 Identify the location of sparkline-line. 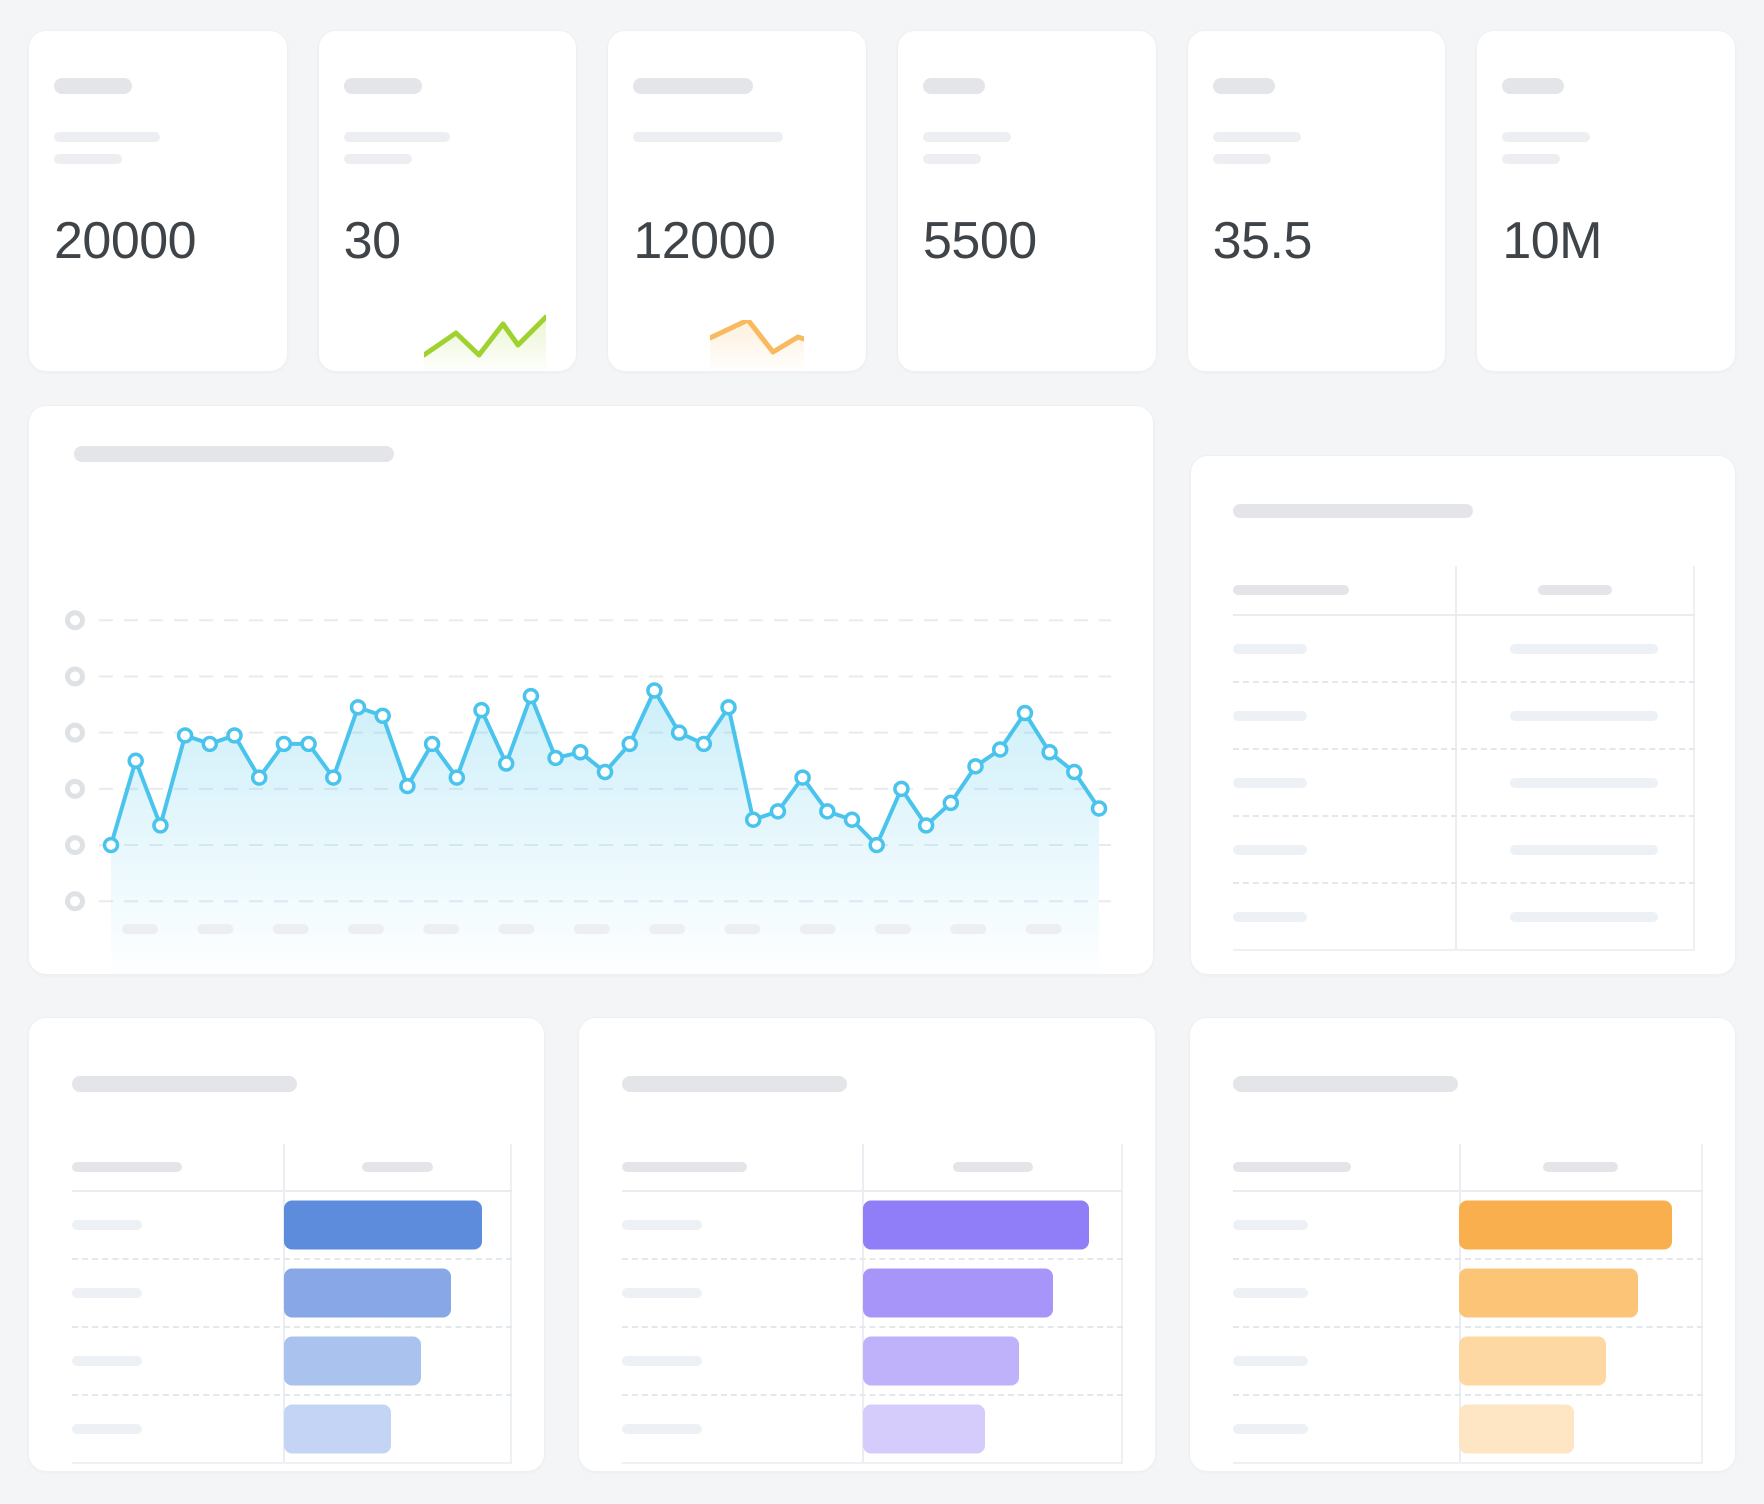
(485, 336).